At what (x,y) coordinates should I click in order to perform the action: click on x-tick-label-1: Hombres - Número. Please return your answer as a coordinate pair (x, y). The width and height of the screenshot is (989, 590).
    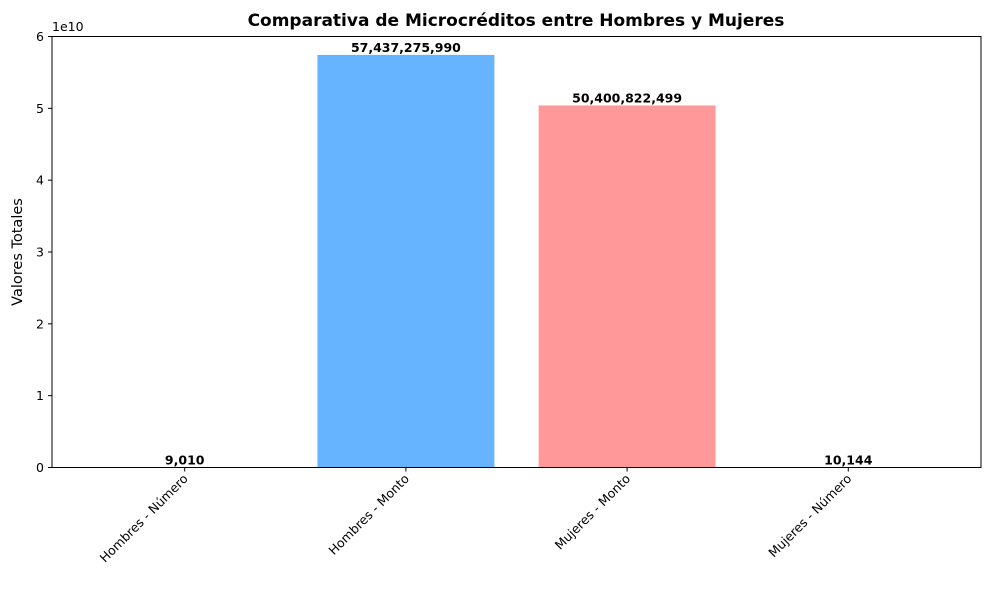
    Looking at the image, I should click on (144, 518).